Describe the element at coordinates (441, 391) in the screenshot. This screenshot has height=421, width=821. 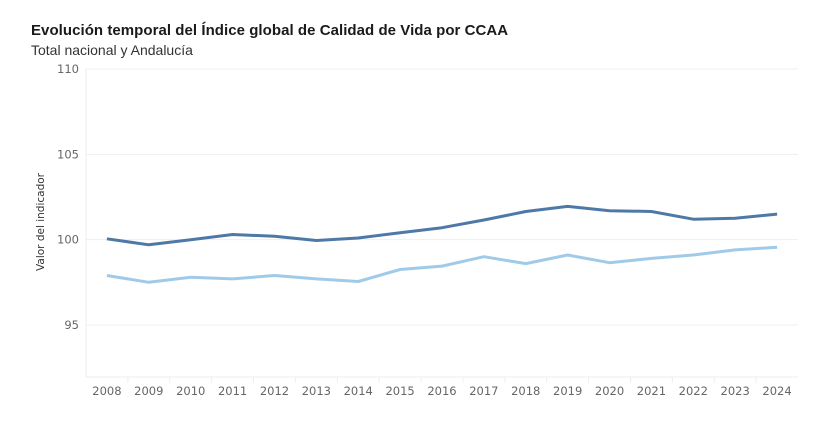
I see `x-tick-label: 2016` at that location.